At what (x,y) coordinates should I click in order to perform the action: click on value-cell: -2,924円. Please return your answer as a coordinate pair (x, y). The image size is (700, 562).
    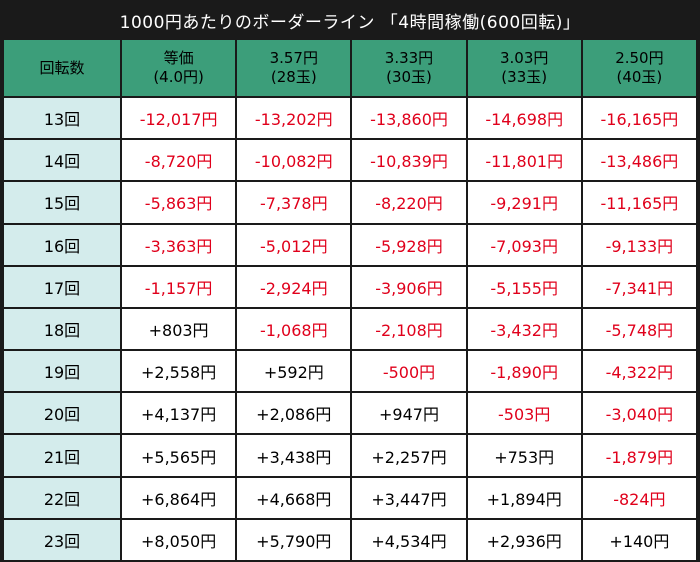
    Looking at the image, I should click on (294, 286).